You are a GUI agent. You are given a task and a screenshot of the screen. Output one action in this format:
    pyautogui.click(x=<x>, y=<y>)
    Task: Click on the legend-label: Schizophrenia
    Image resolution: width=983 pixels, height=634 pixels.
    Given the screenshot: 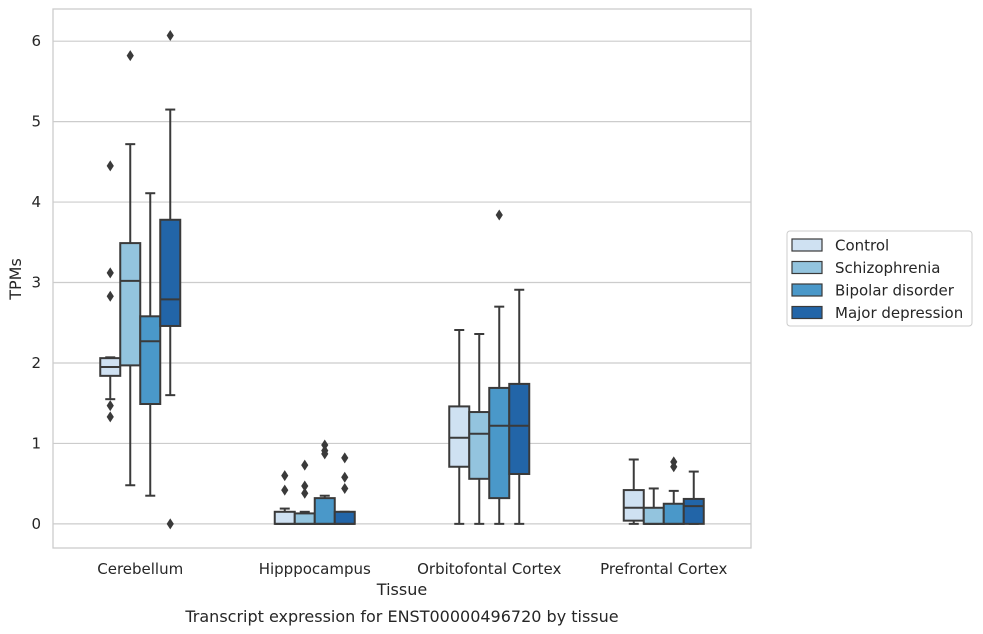 What is the action you would take?
    pyautogui.click(x=887, y=268)
    